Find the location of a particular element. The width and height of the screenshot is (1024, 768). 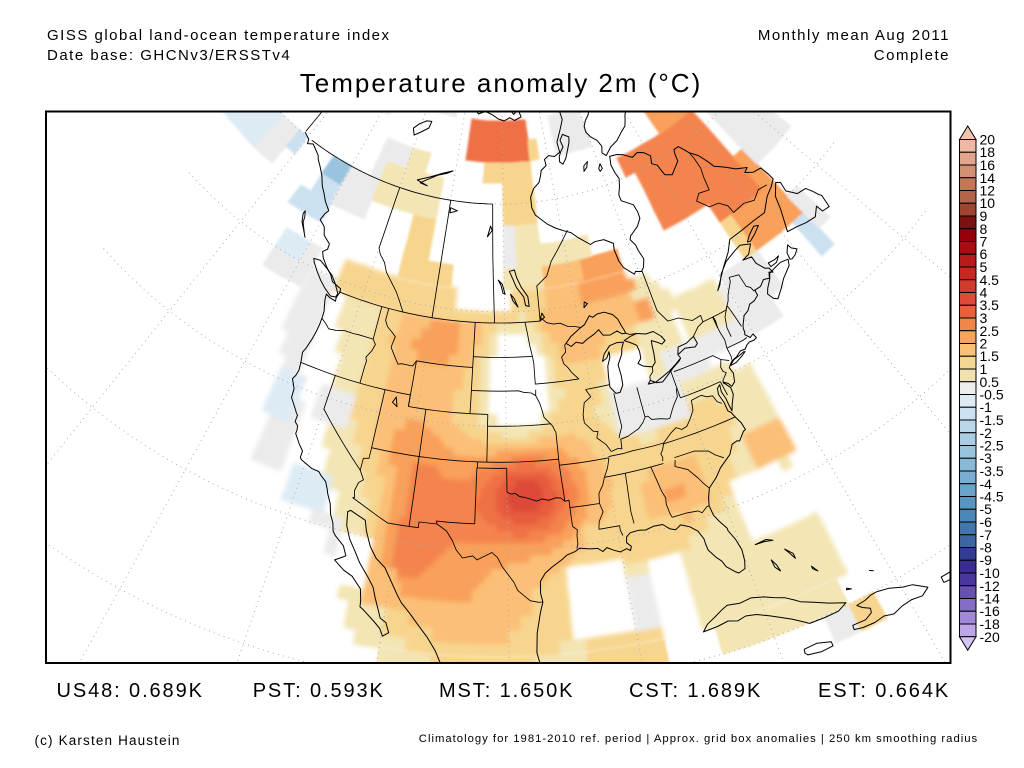

svg-text: 6 is located at coordinates (984, 254).